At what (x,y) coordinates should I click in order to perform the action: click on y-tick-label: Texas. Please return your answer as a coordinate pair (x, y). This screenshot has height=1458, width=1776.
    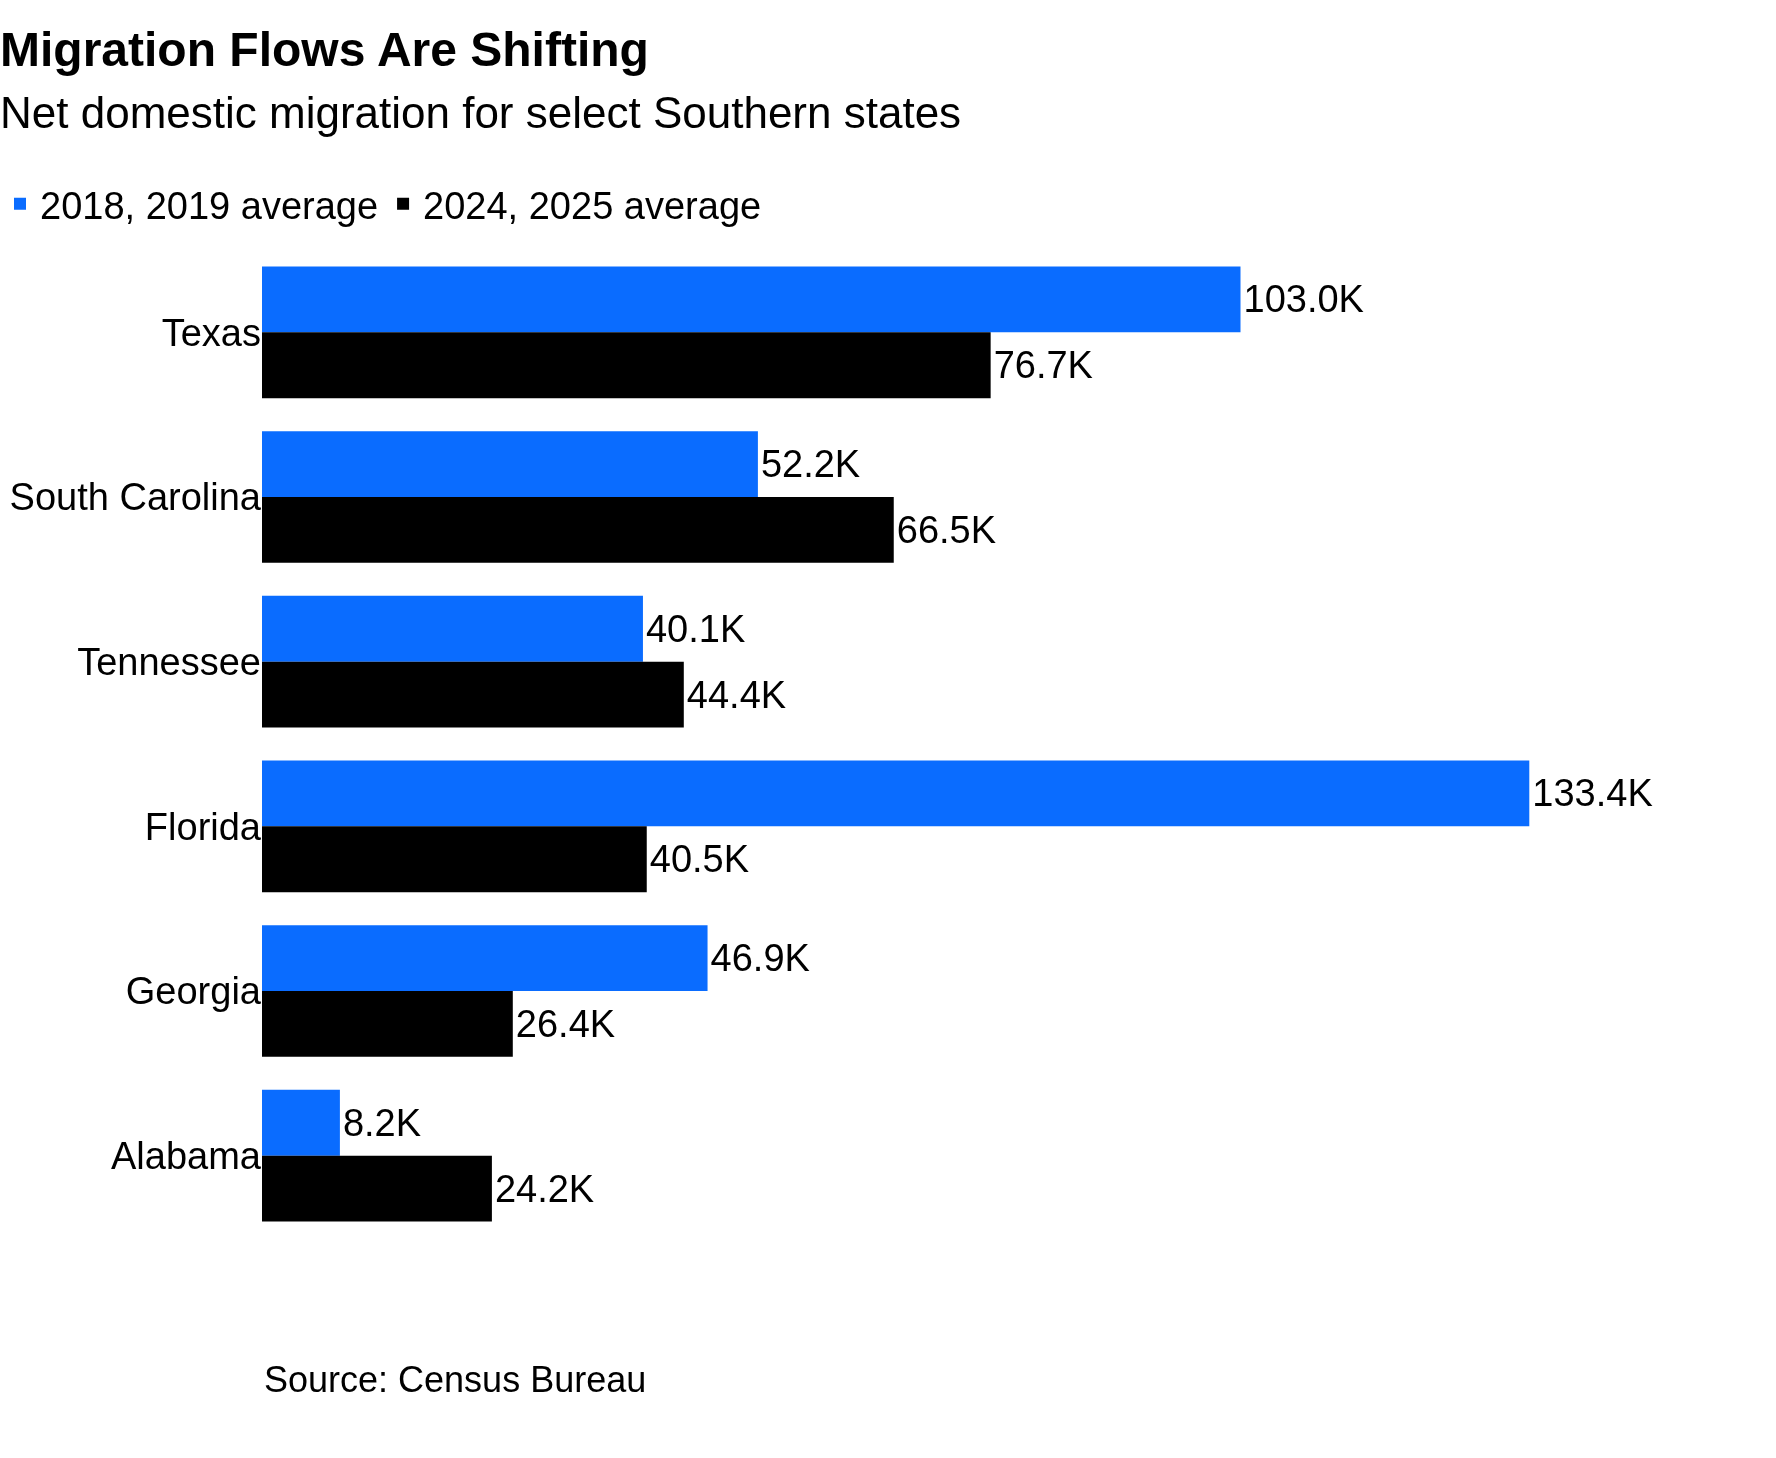
    Looking at the image, I should click on (211, 332).